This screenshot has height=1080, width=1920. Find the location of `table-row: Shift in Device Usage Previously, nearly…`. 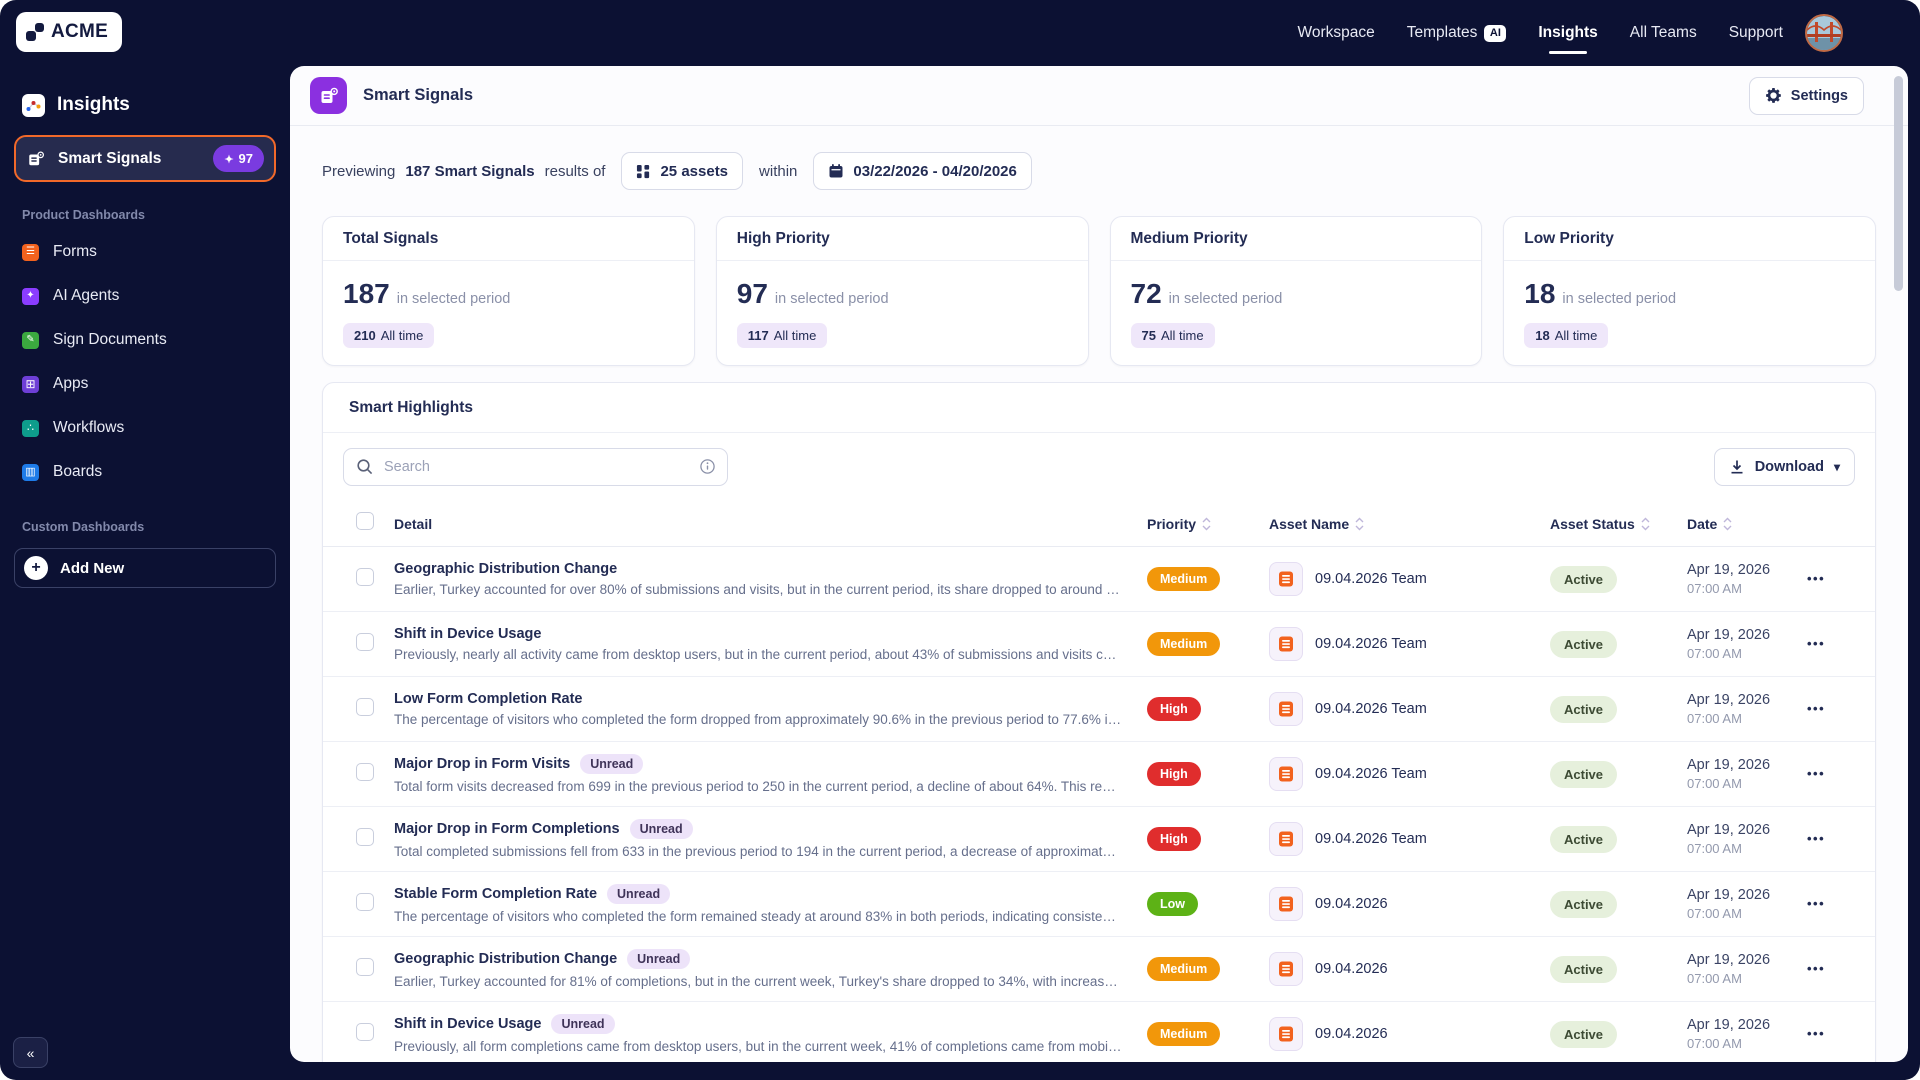

table-row: Shift in Device Usage Previously, nearly… is located at coordinates (1099, 644).